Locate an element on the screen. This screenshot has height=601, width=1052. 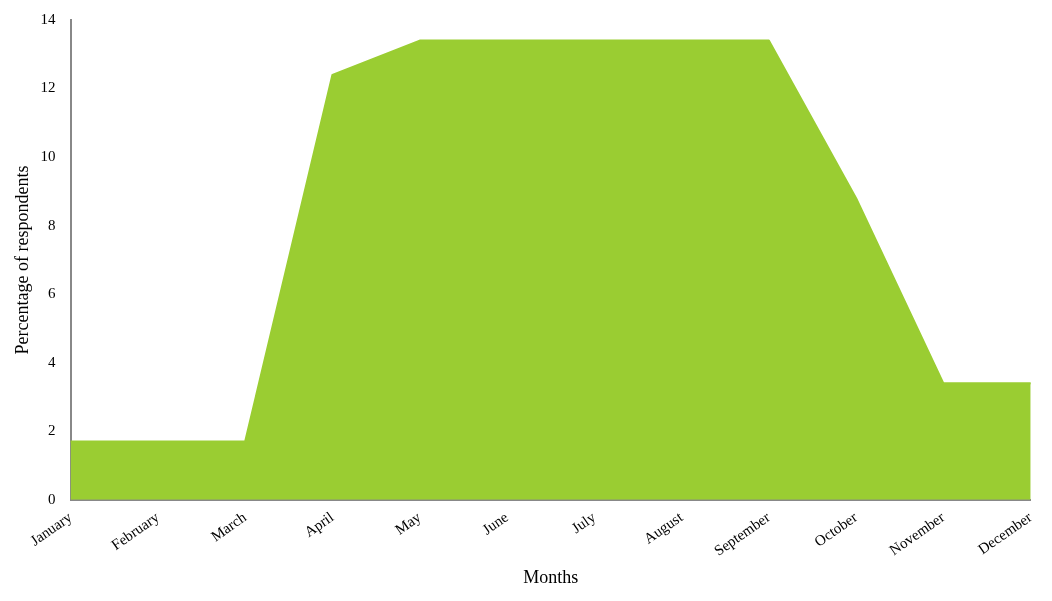
x-tick-label: May is located at coordinates (408, 523).